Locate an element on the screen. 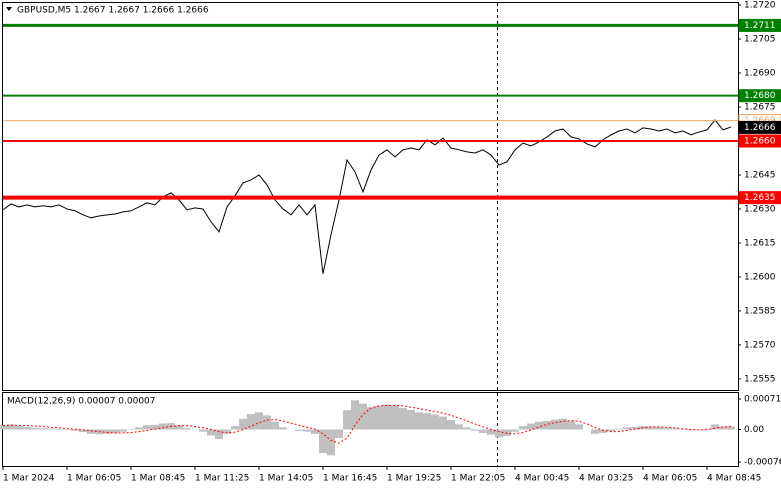 The image size is (781, 489). y-tick-label: 1.2615 is located at coordinates (760, 243).